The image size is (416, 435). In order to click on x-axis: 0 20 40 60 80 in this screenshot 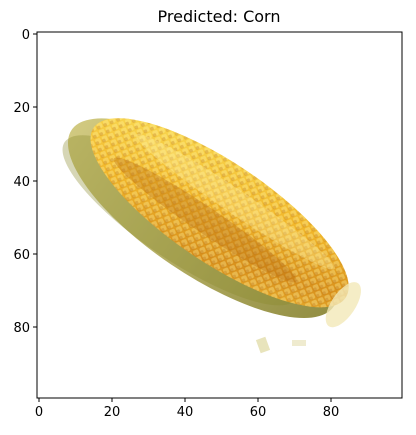, I will do `click(187, 409)`.